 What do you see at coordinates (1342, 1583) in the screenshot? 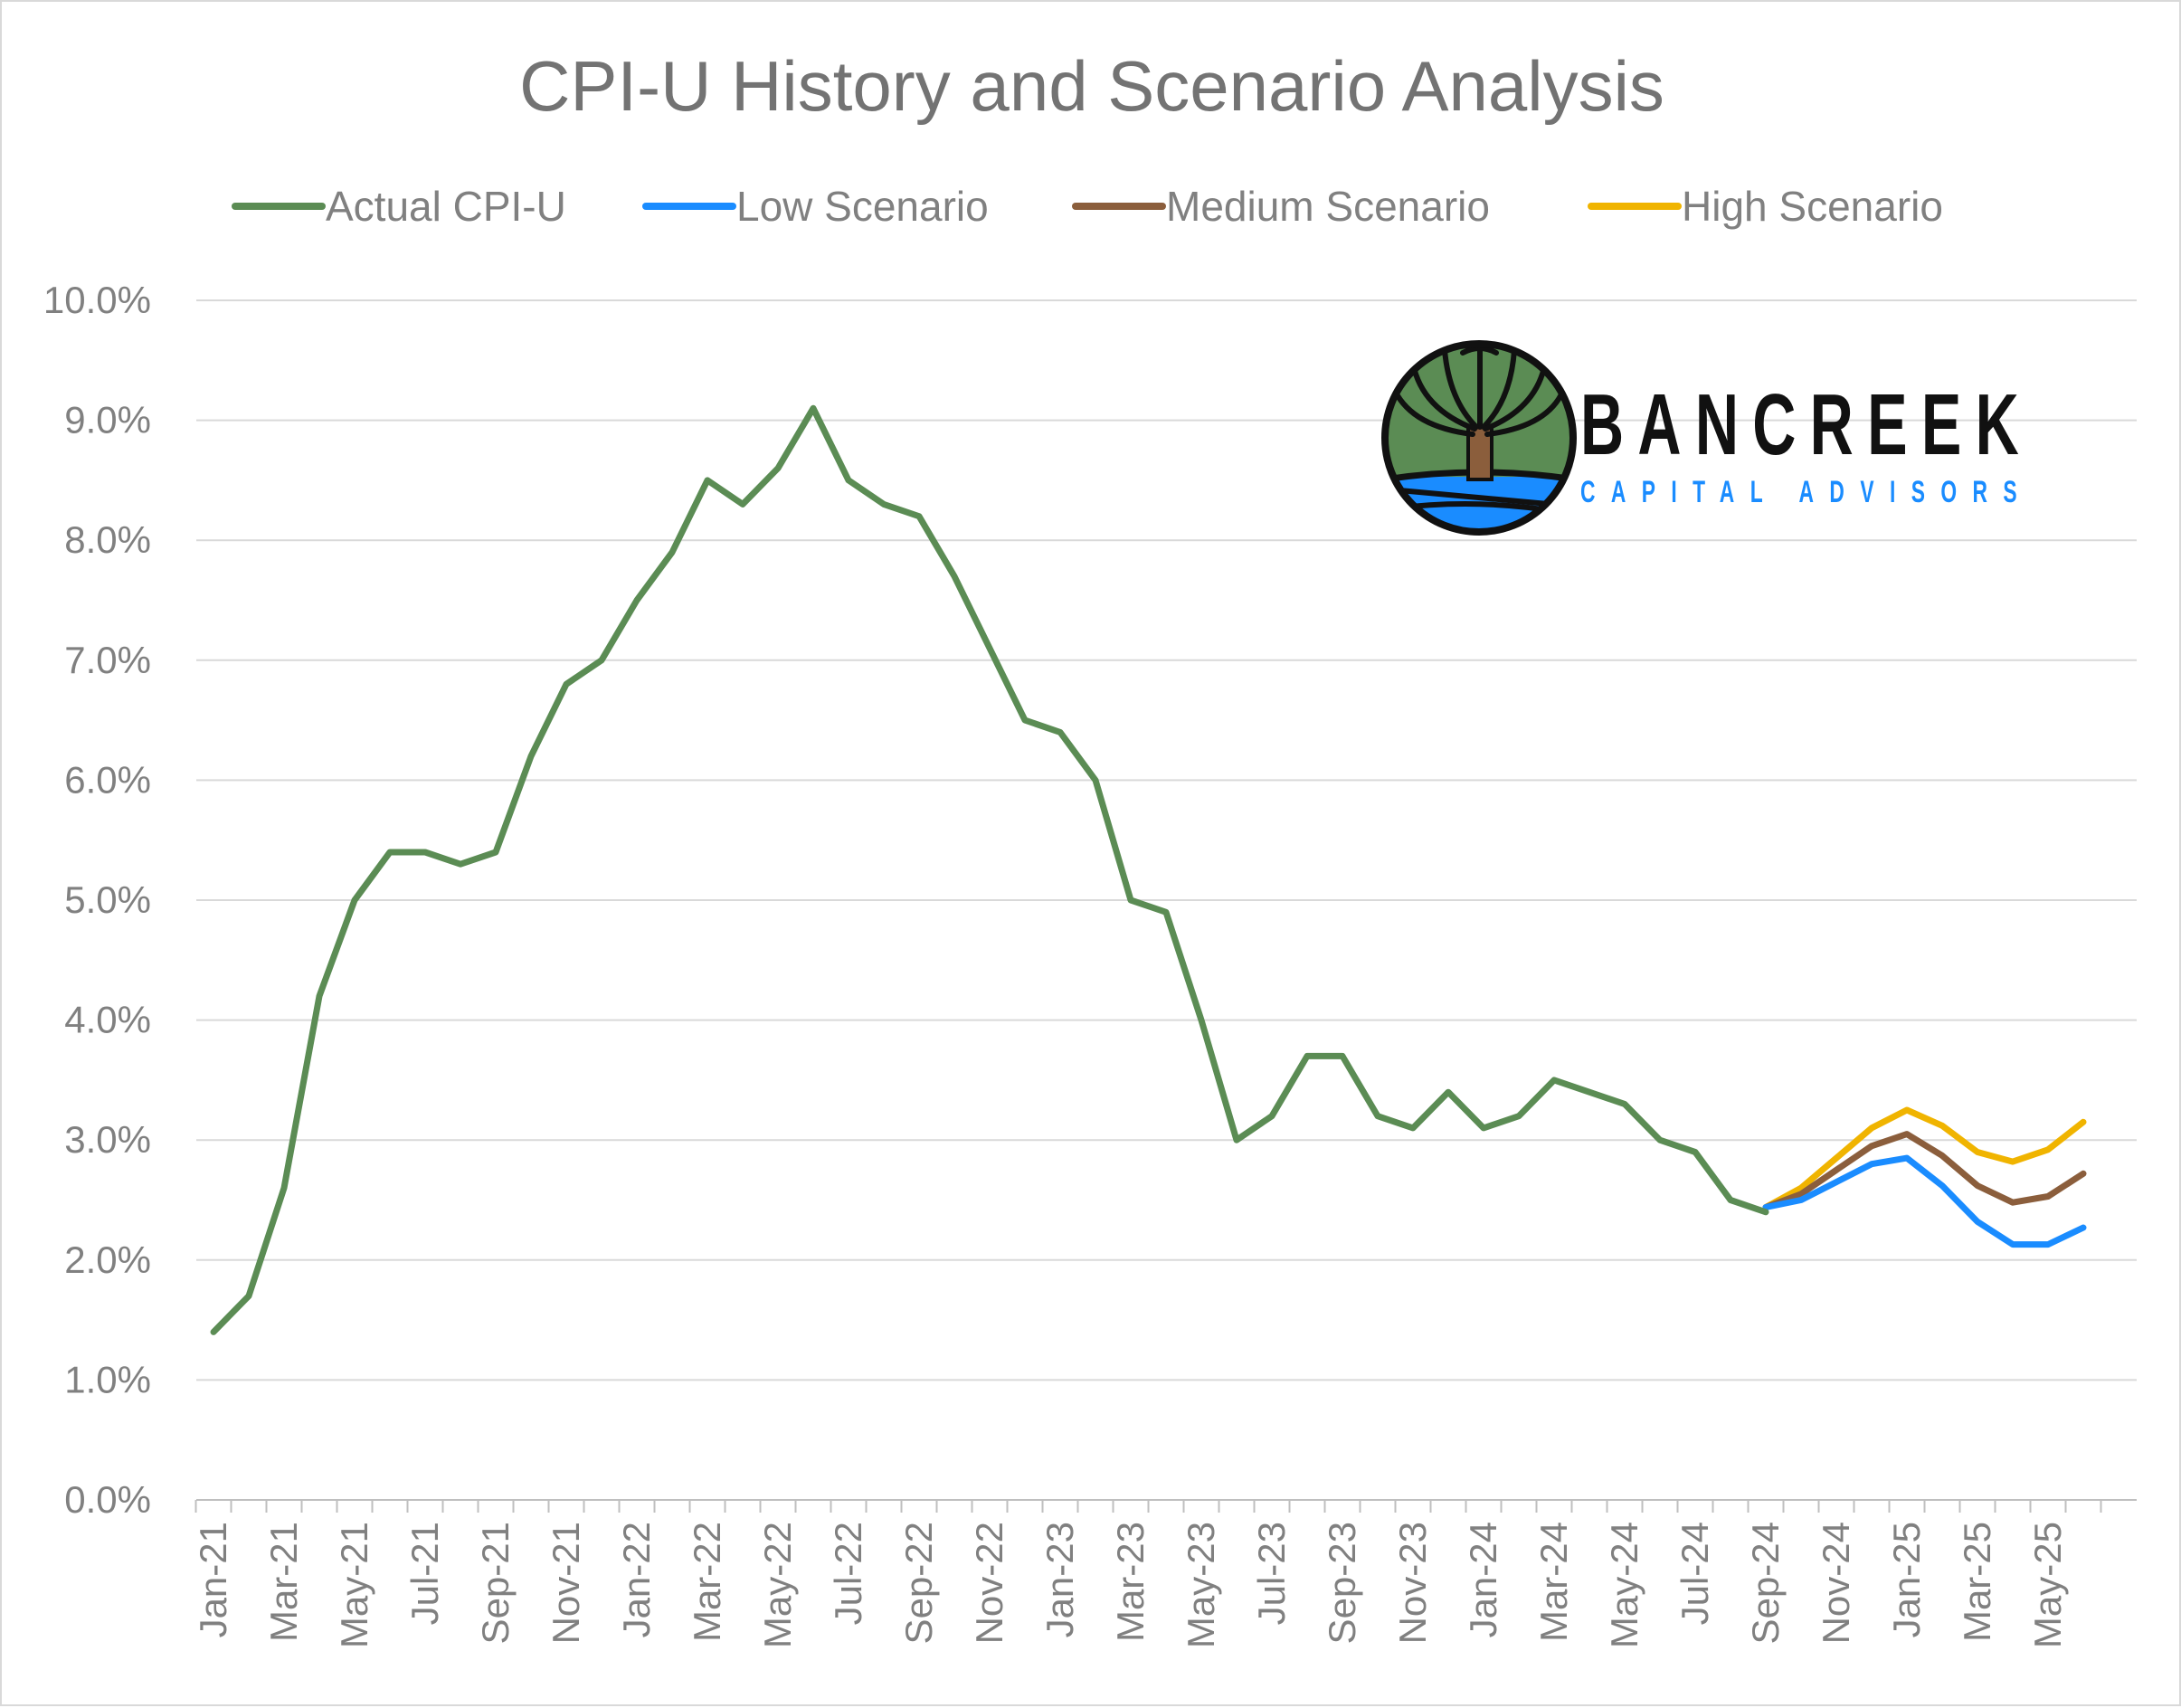
I see `x-tick-label: Sep-23` at bounding box center [1342, 1583].